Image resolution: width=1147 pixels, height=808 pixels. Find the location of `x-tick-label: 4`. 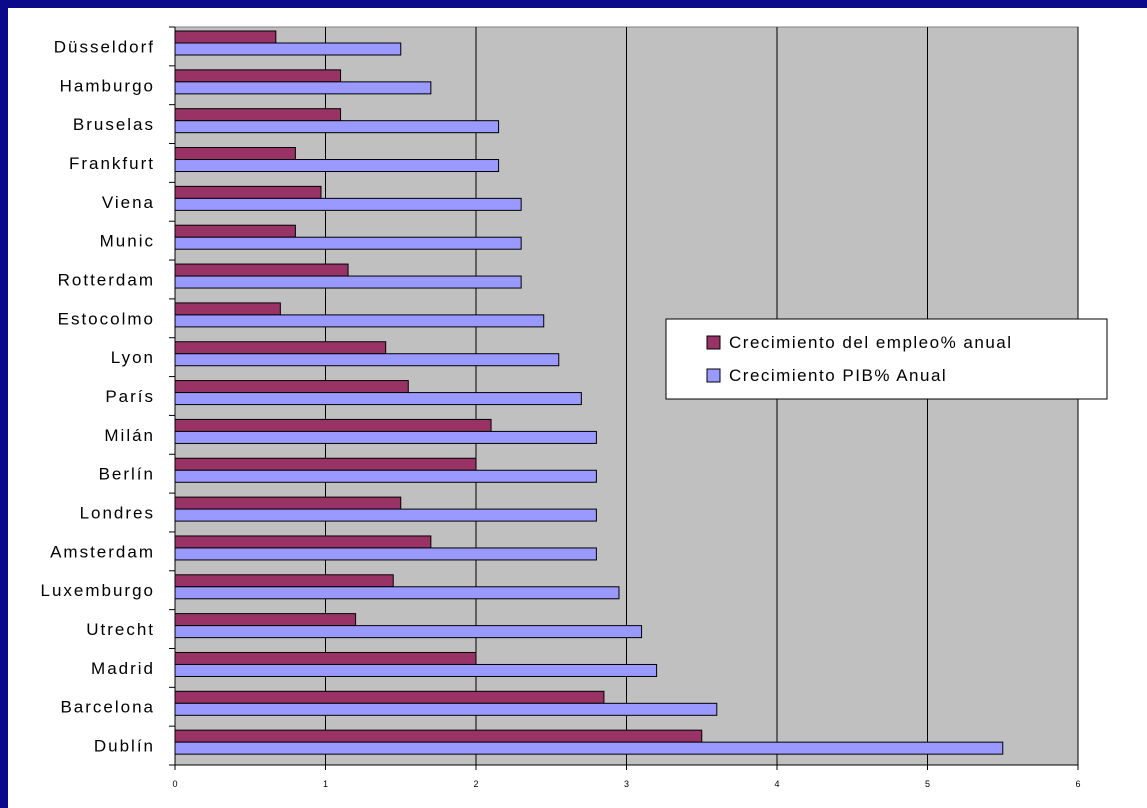

x-tick-label: 4 is located at coordinates (776, 784).